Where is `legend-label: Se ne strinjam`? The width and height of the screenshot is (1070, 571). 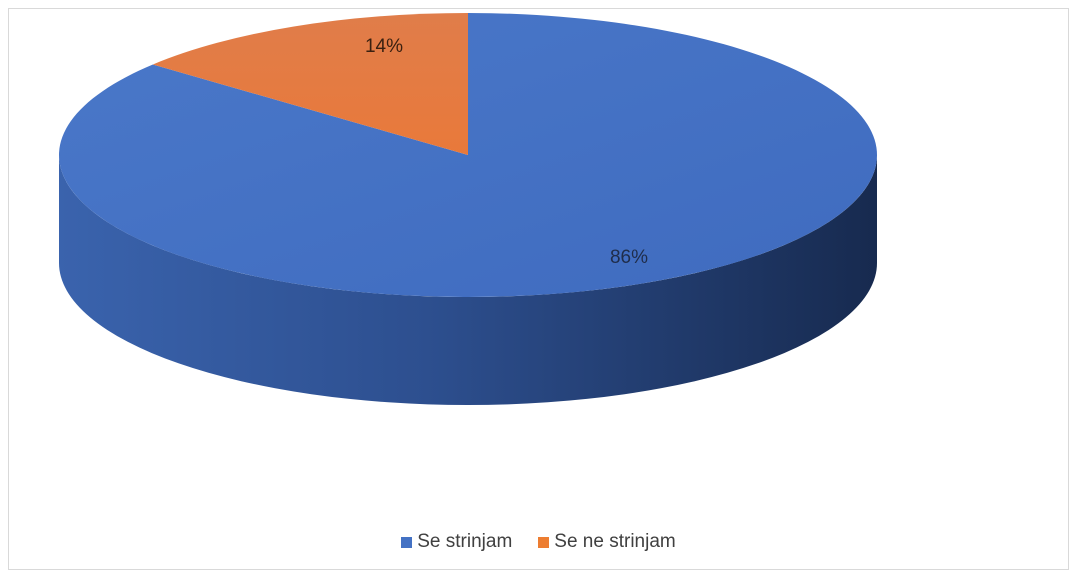
legend-label: Se ne strinjam is located at coordinates (615, 541).